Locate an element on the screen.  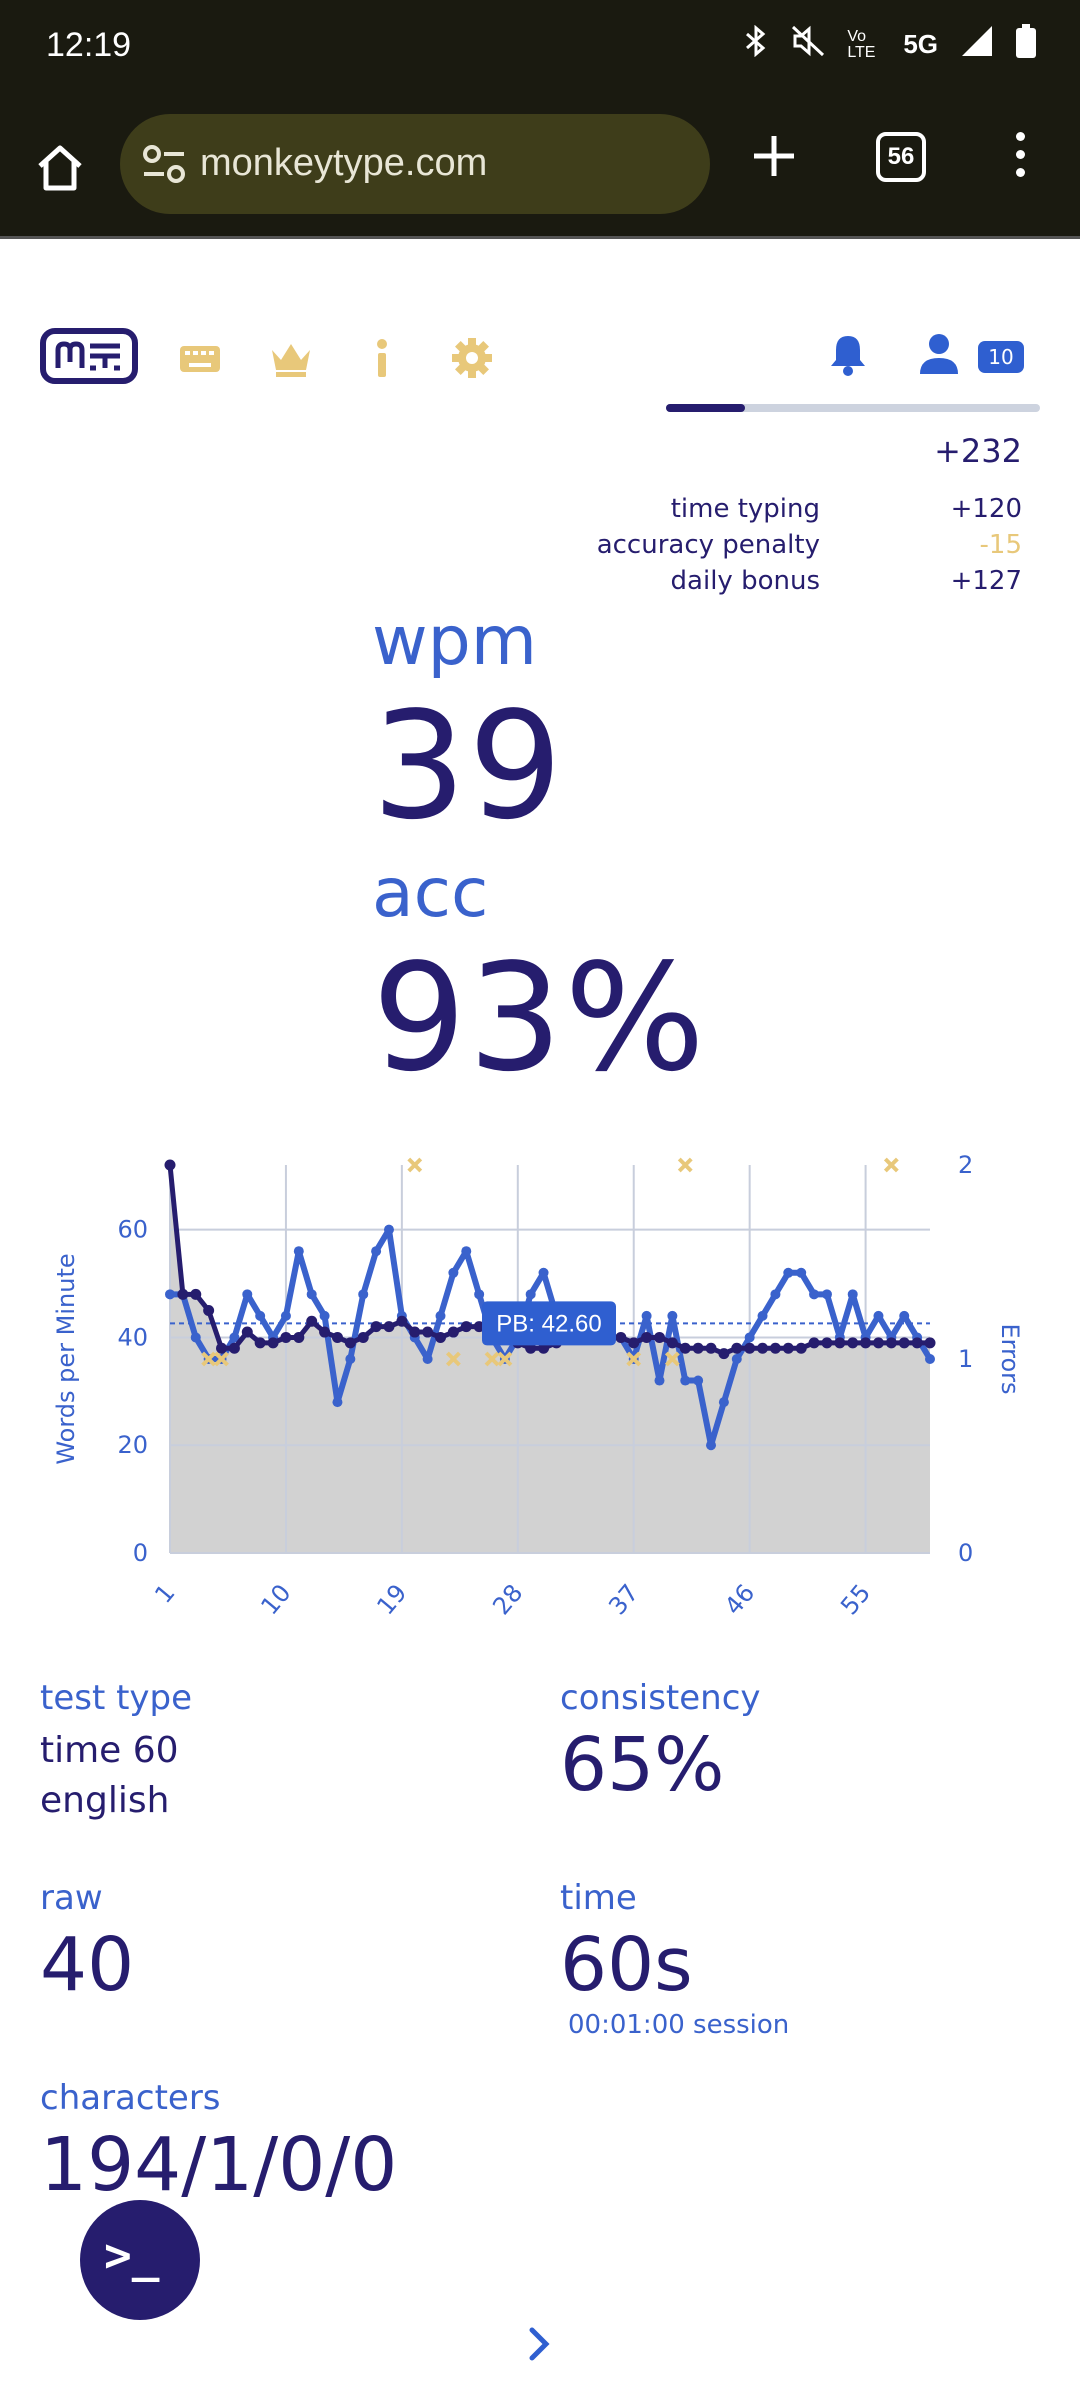
x-tick-label: 1 is located at coordinates (164, 1594).